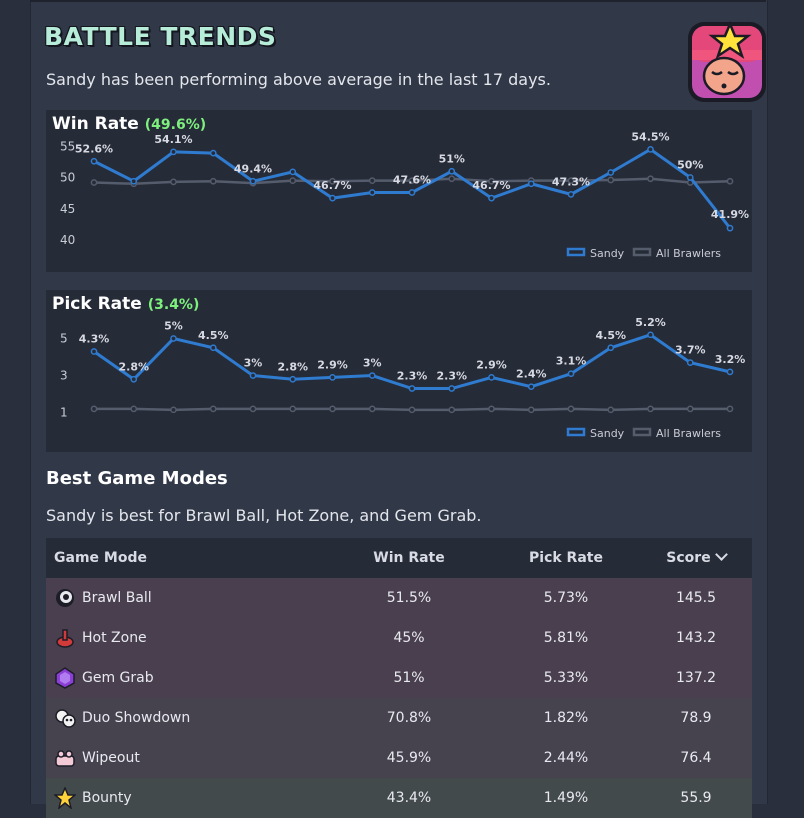 Image resolution: width=804 pixels, height=818 pixels. I want to click on row-pick-rate: 5.73%, so click(566, 598).